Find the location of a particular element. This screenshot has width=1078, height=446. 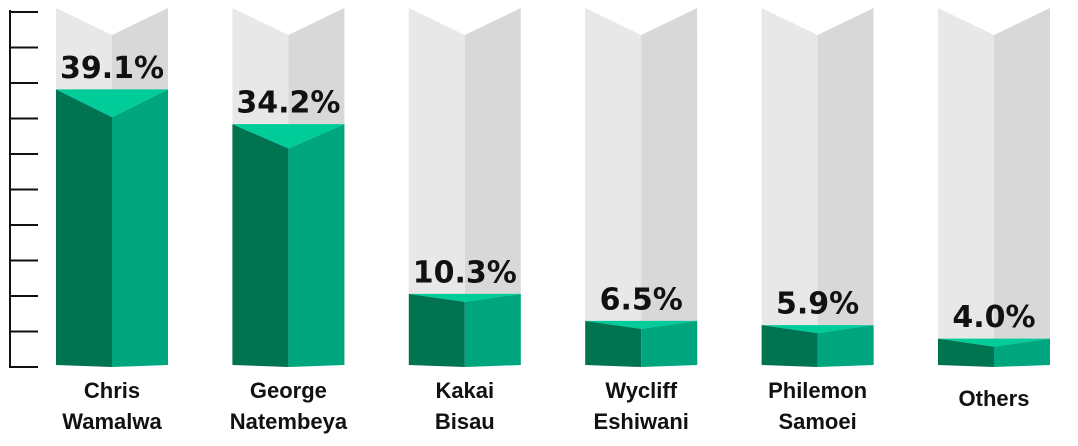

x-tick-label: Philemon is located at coordinates (817, 390).